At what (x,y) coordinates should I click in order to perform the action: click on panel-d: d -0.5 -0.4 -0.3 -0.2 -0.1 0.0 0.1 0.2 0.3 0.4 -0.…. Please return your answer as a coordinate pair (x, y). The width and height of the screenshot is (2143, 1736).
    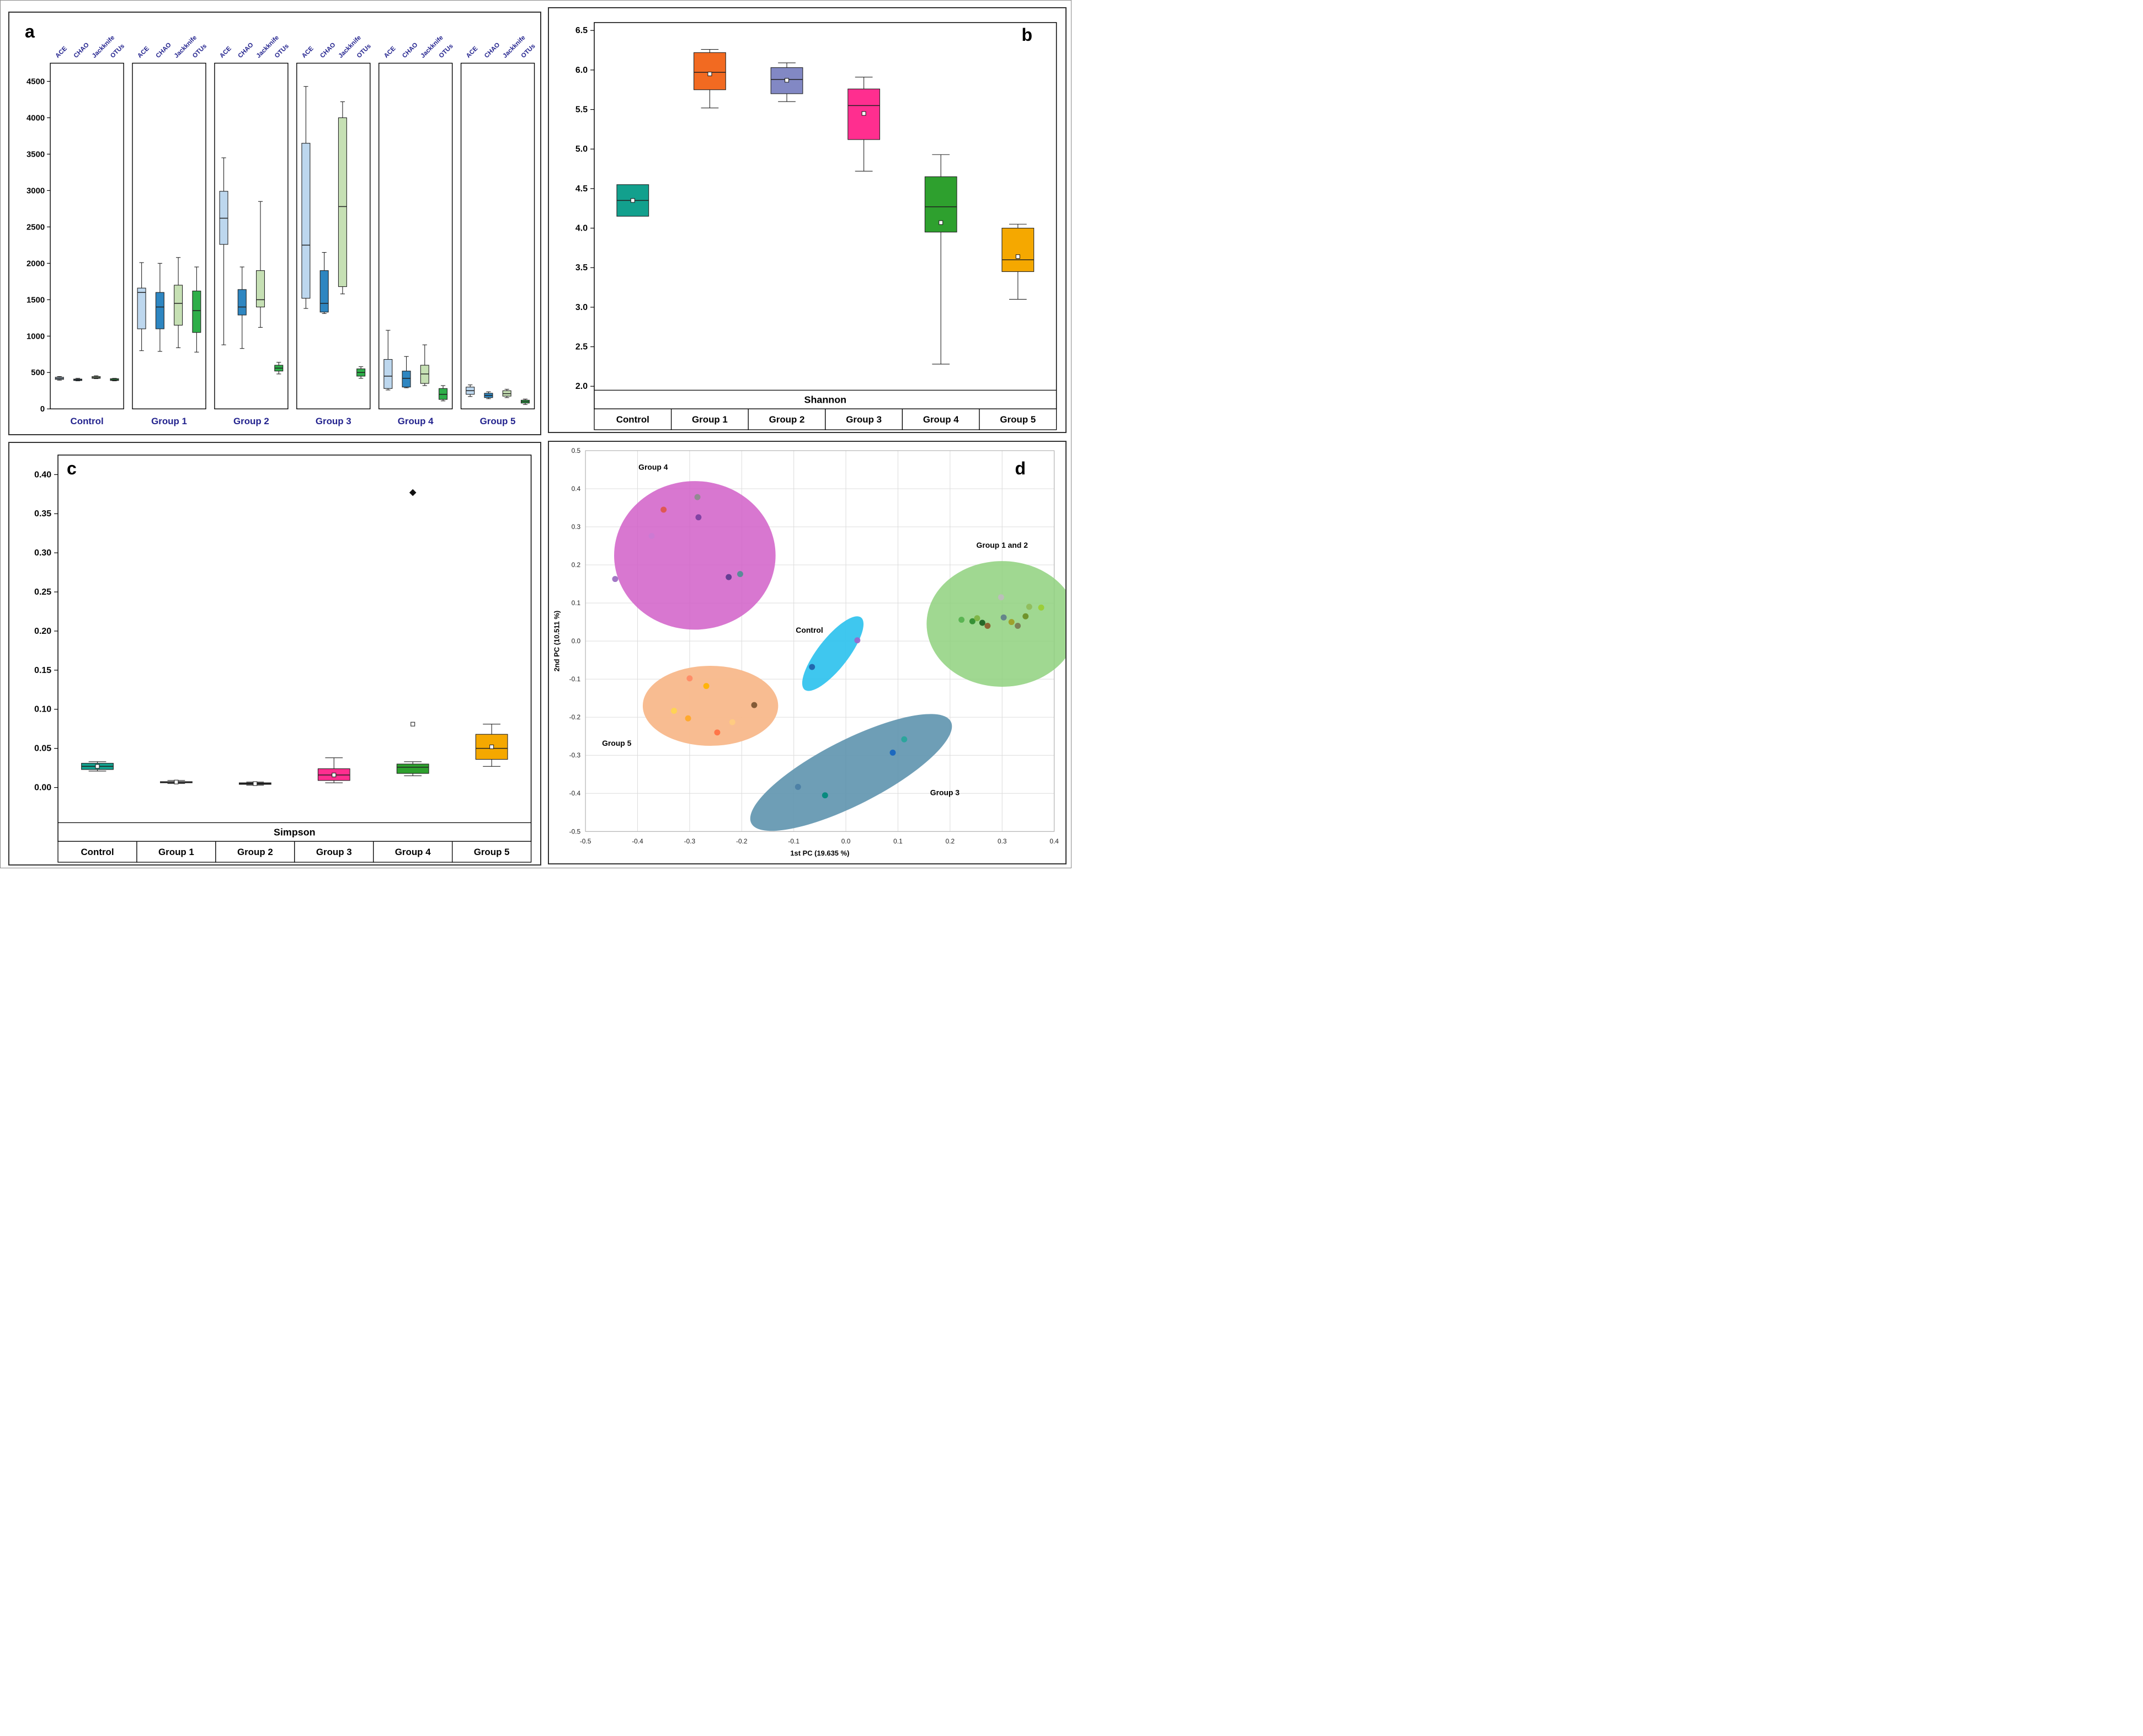
    Looking at the image, I should click on (807, 652).